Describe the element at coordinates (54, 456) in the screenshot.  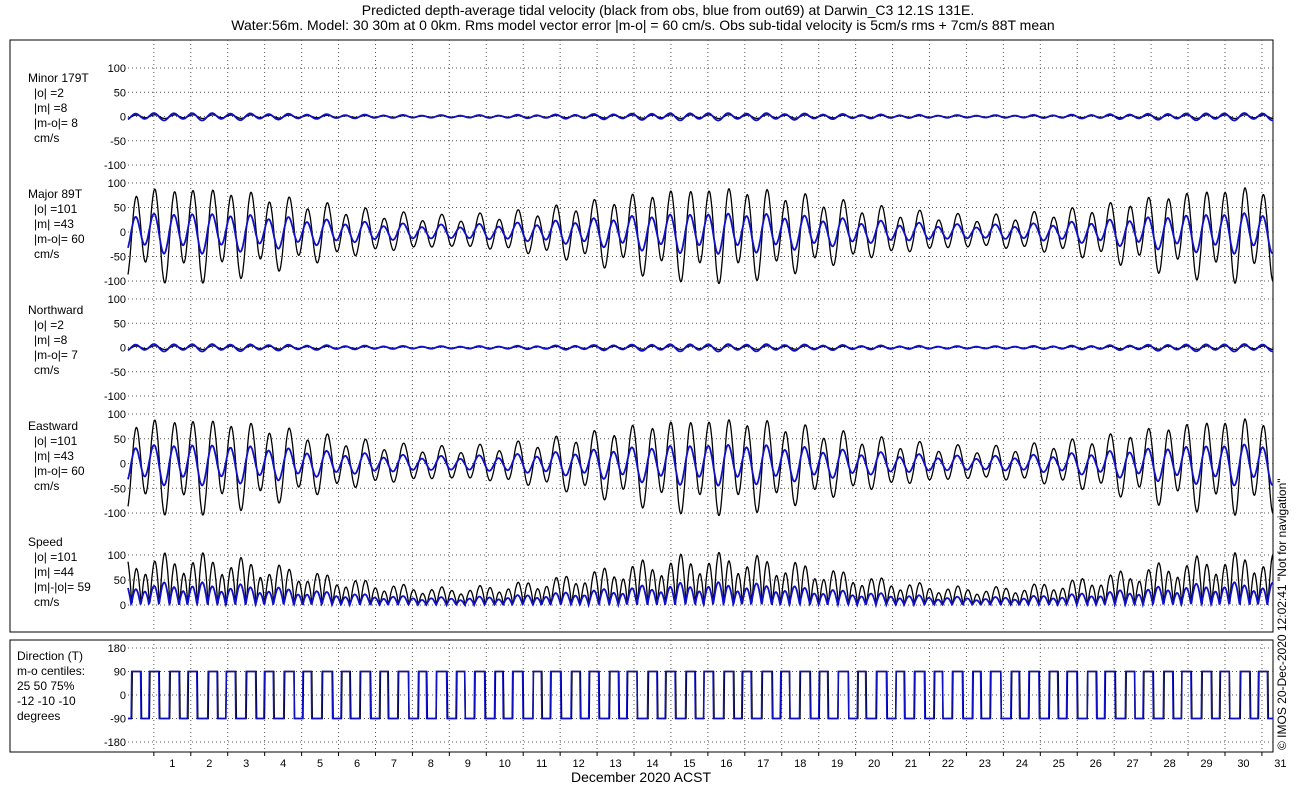
I see `panel-label-eastward-2: |m| =43` at that location.